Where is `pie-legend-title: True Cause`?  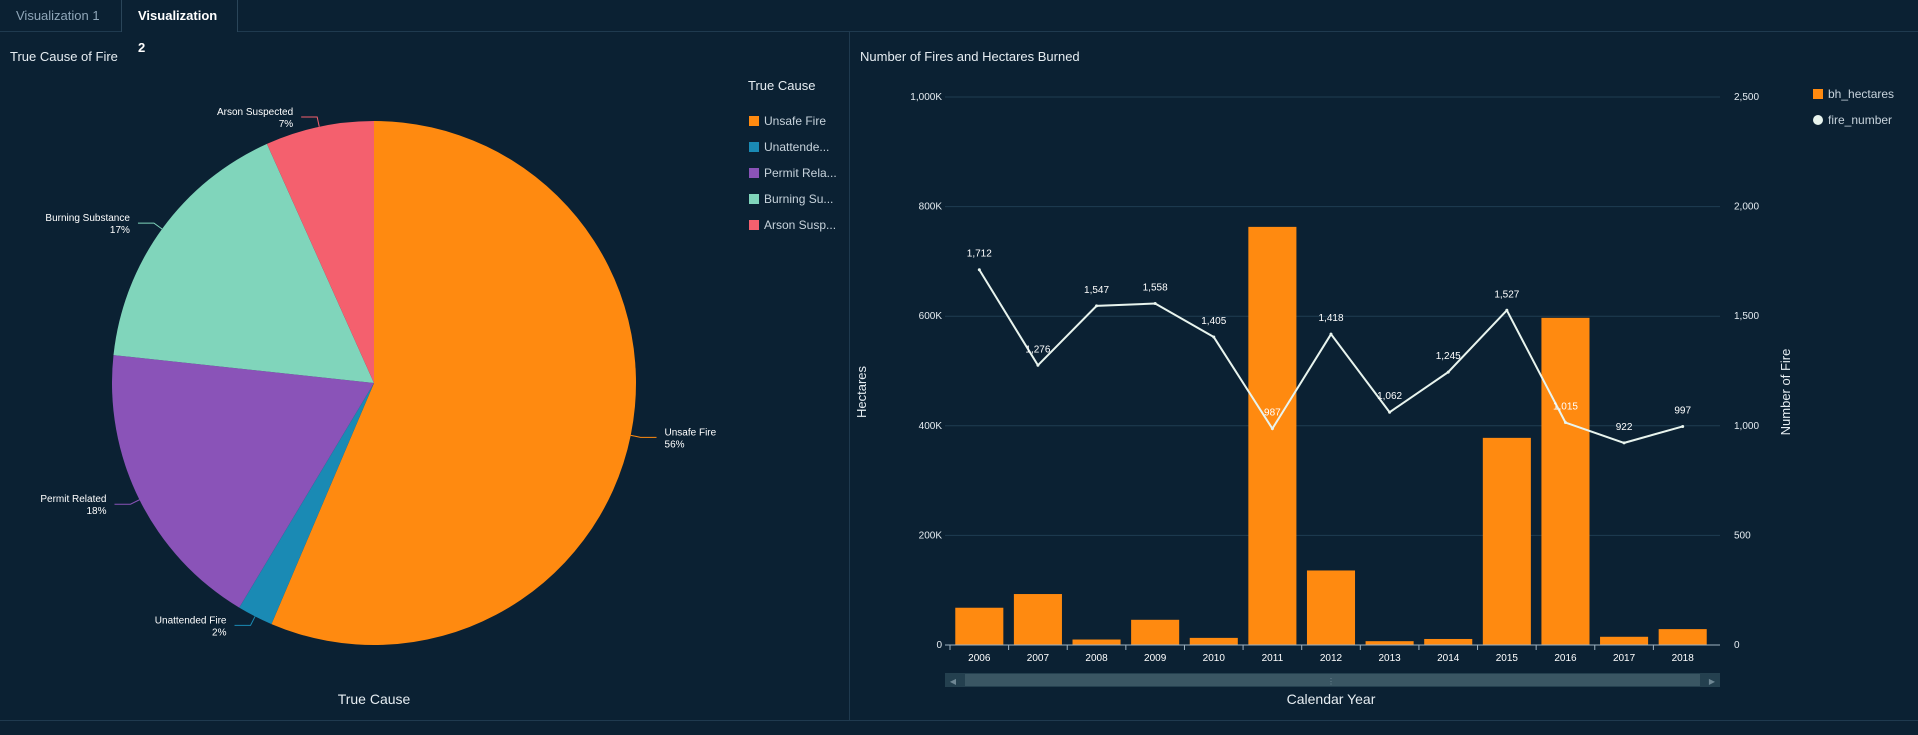 pie-legend-title: True Cause is located at coordinates (781, 85).